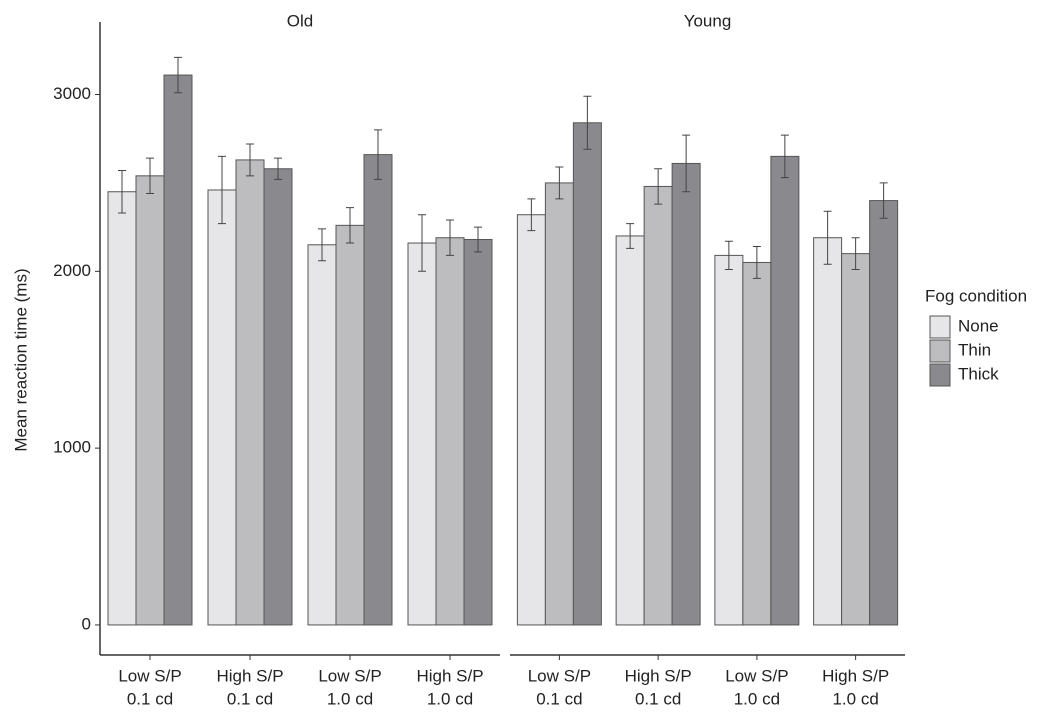 Image resolution: width=1057 pixels, height=717 pixels. What do you see at coordinates (978, 325) in the screenshot?
I see `legend-label: None` at bounding box center [978, 325].